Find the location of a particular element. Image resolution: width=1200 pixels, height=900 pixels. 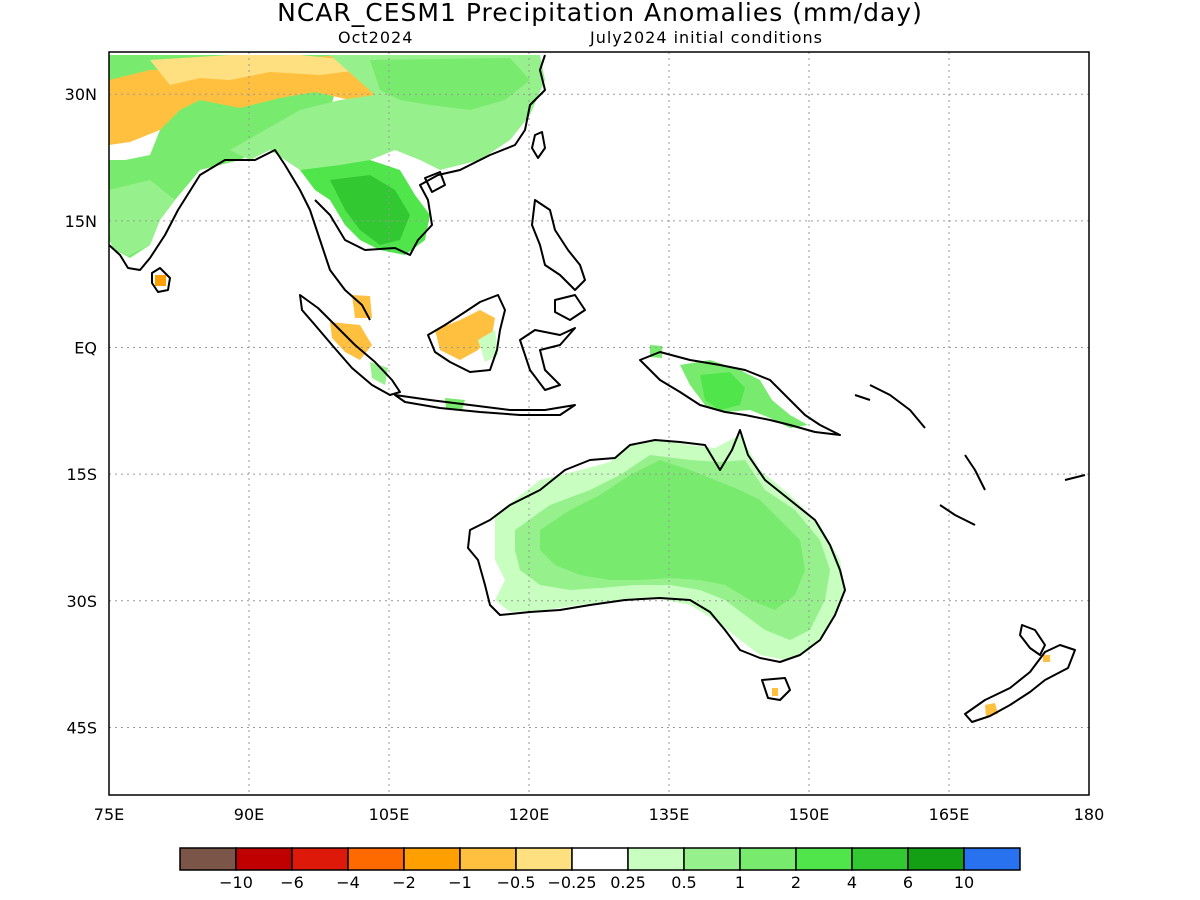

coast-nz-south is located at coordinates (1020, 683).